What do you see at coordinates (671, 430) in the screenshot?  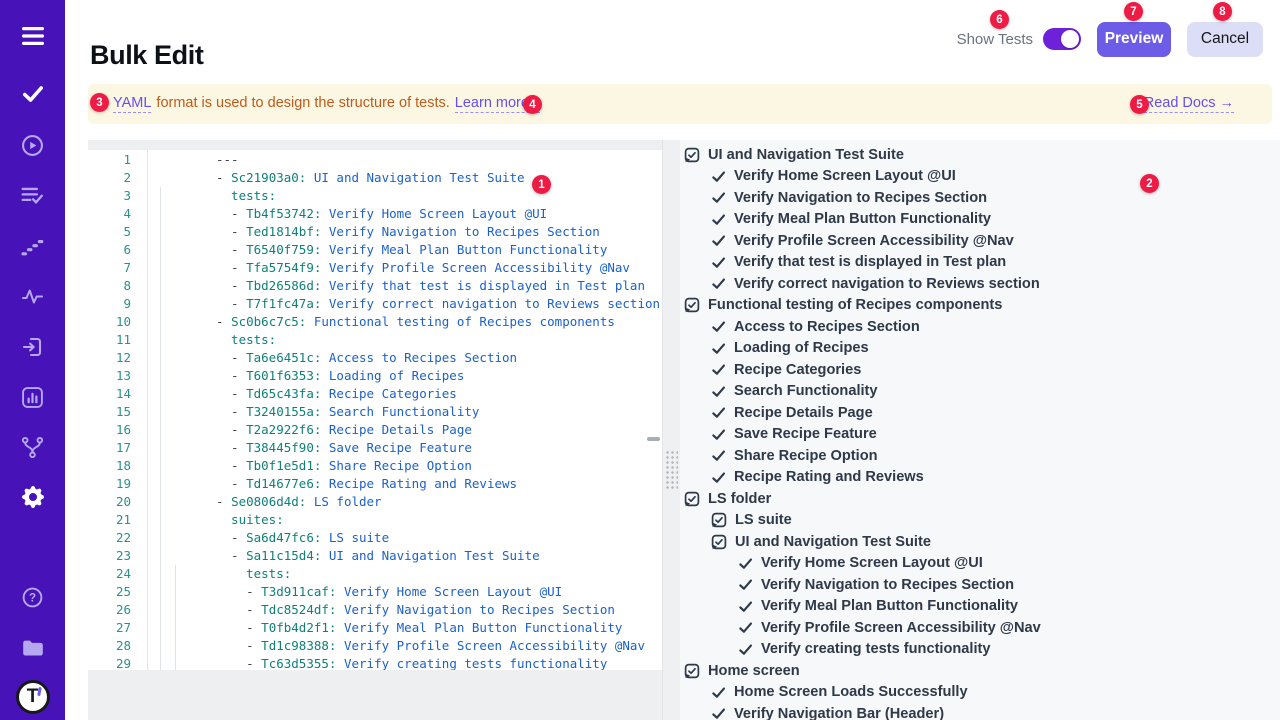 I see `pane-splitter` at bounding box center [671, 430].